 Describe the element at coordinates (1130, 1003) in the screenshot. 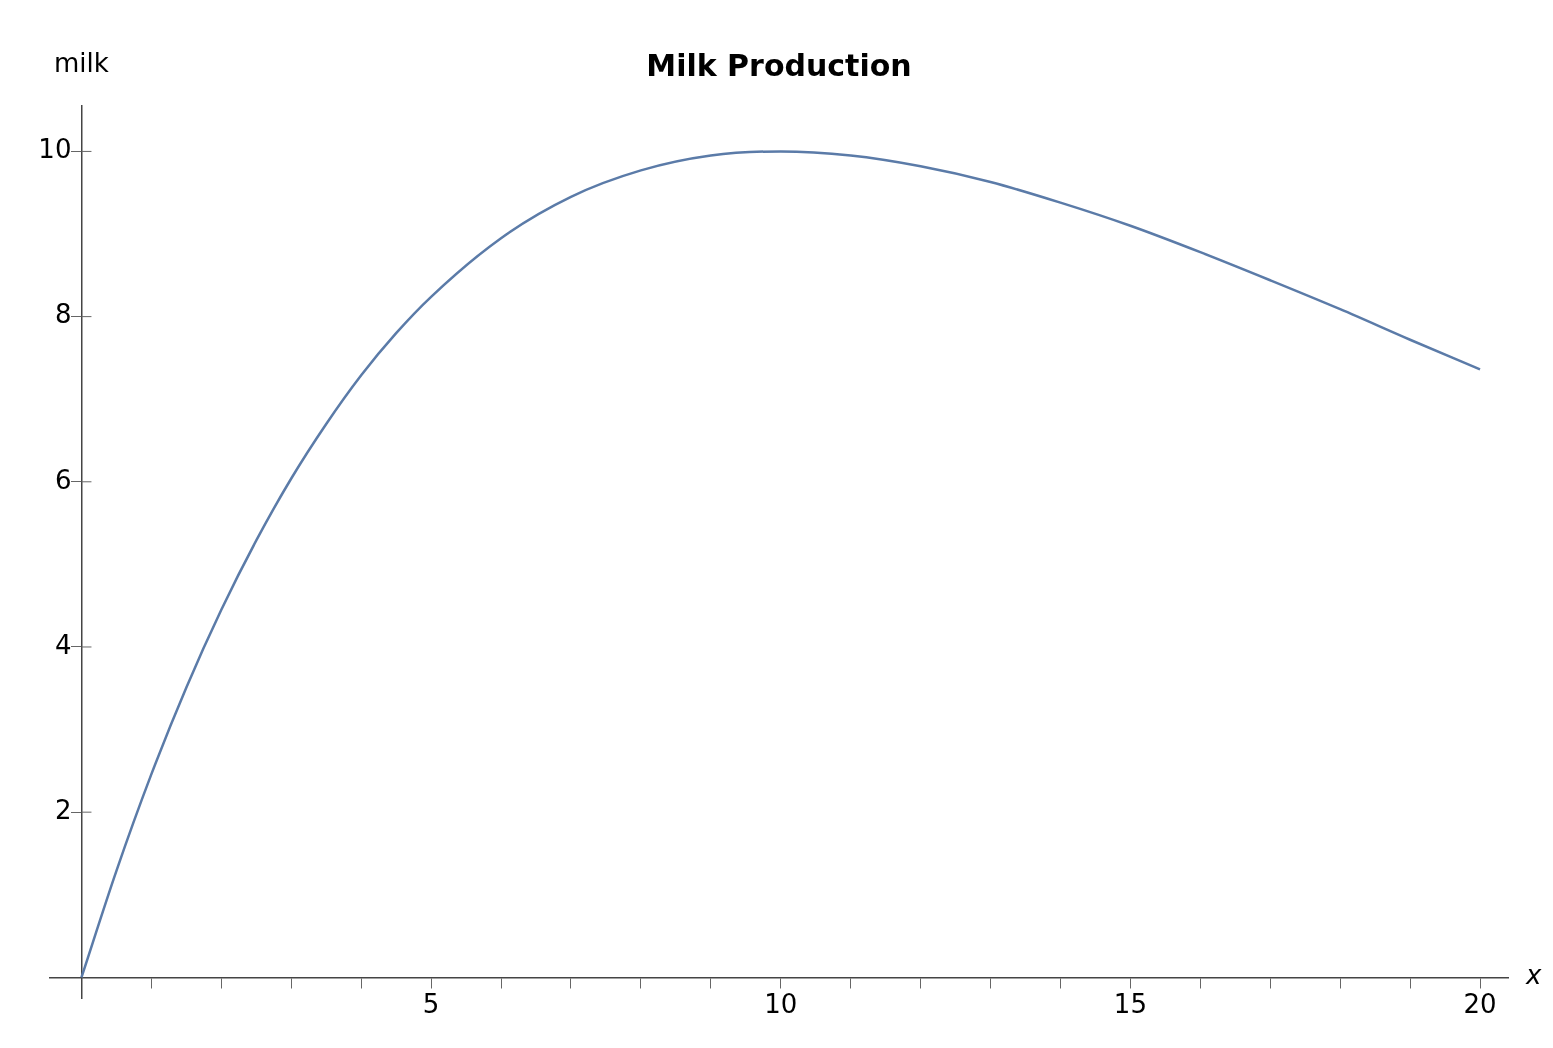

I see `x-tick-label: 15` at that location.